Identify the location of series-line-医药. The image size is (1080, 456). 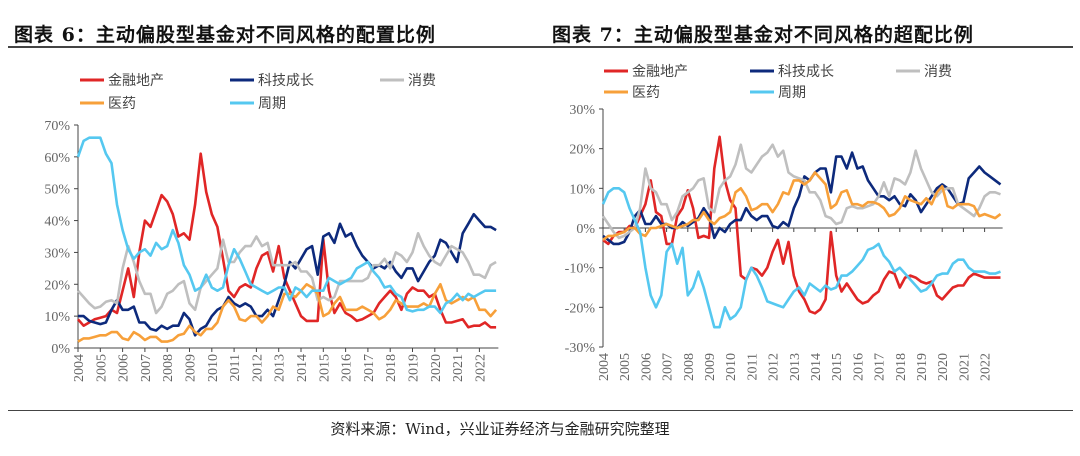
(802, 206).